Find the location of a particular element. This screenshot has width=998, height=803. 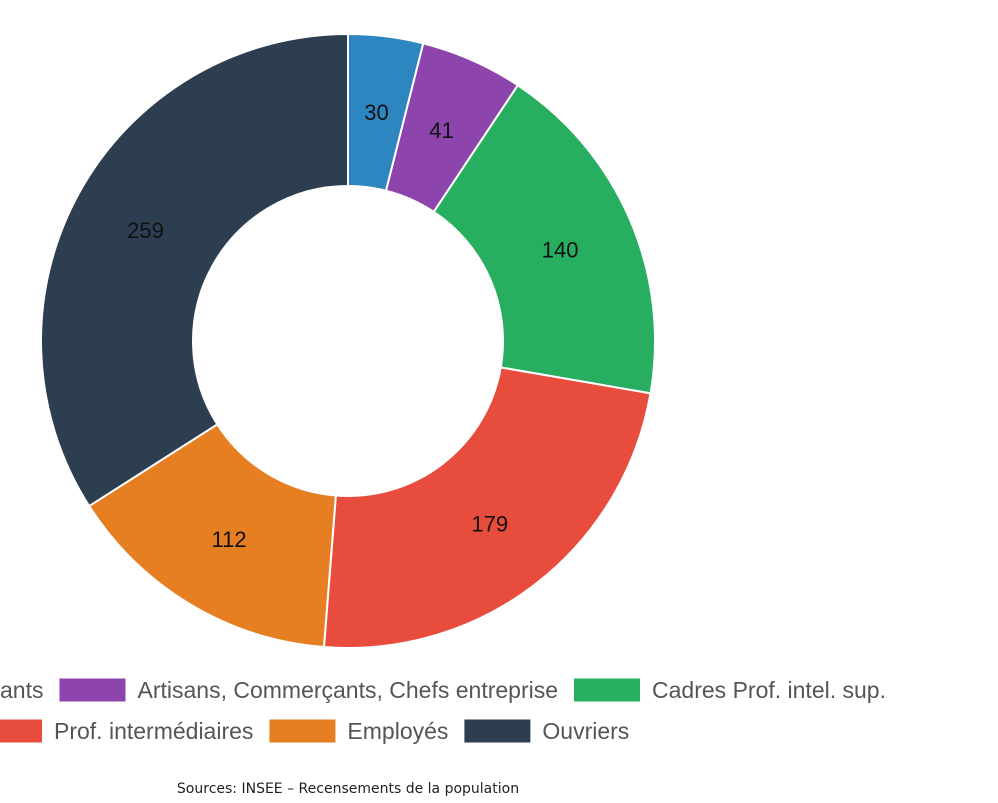

slice-employes is located at coordinates (212, 535).